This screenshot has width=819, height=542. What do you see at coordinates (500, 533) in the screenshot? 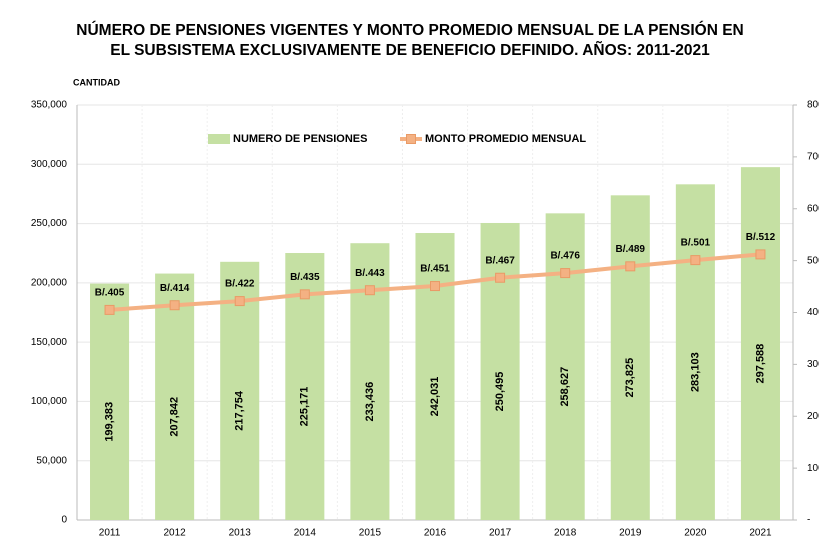
I see `x-tick-label: 2017` at bounding box center [500, 533].